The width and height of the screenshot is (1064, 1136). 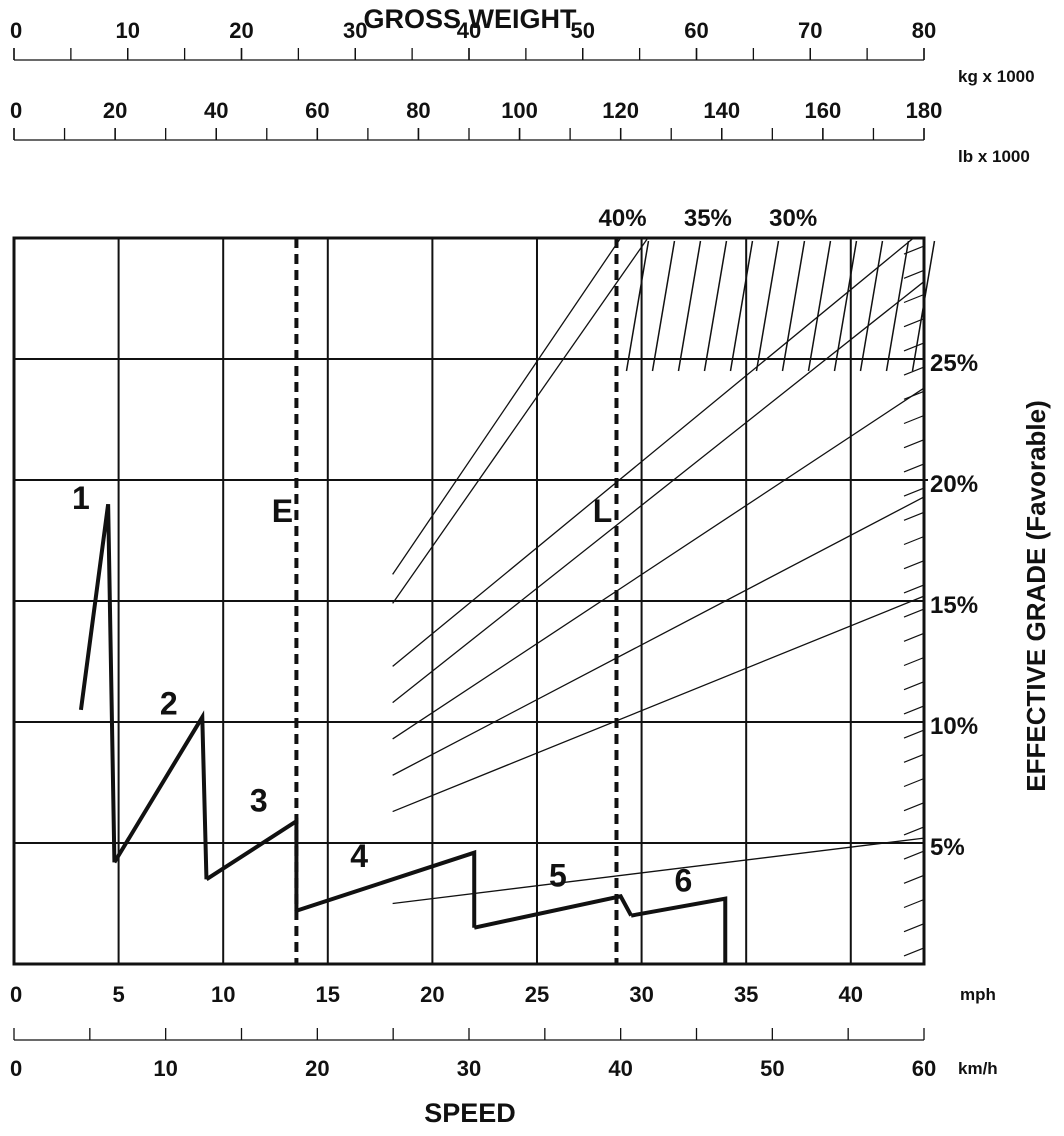 I want to click on kg-scale-label-20: 20, so click(x=241, y=30).